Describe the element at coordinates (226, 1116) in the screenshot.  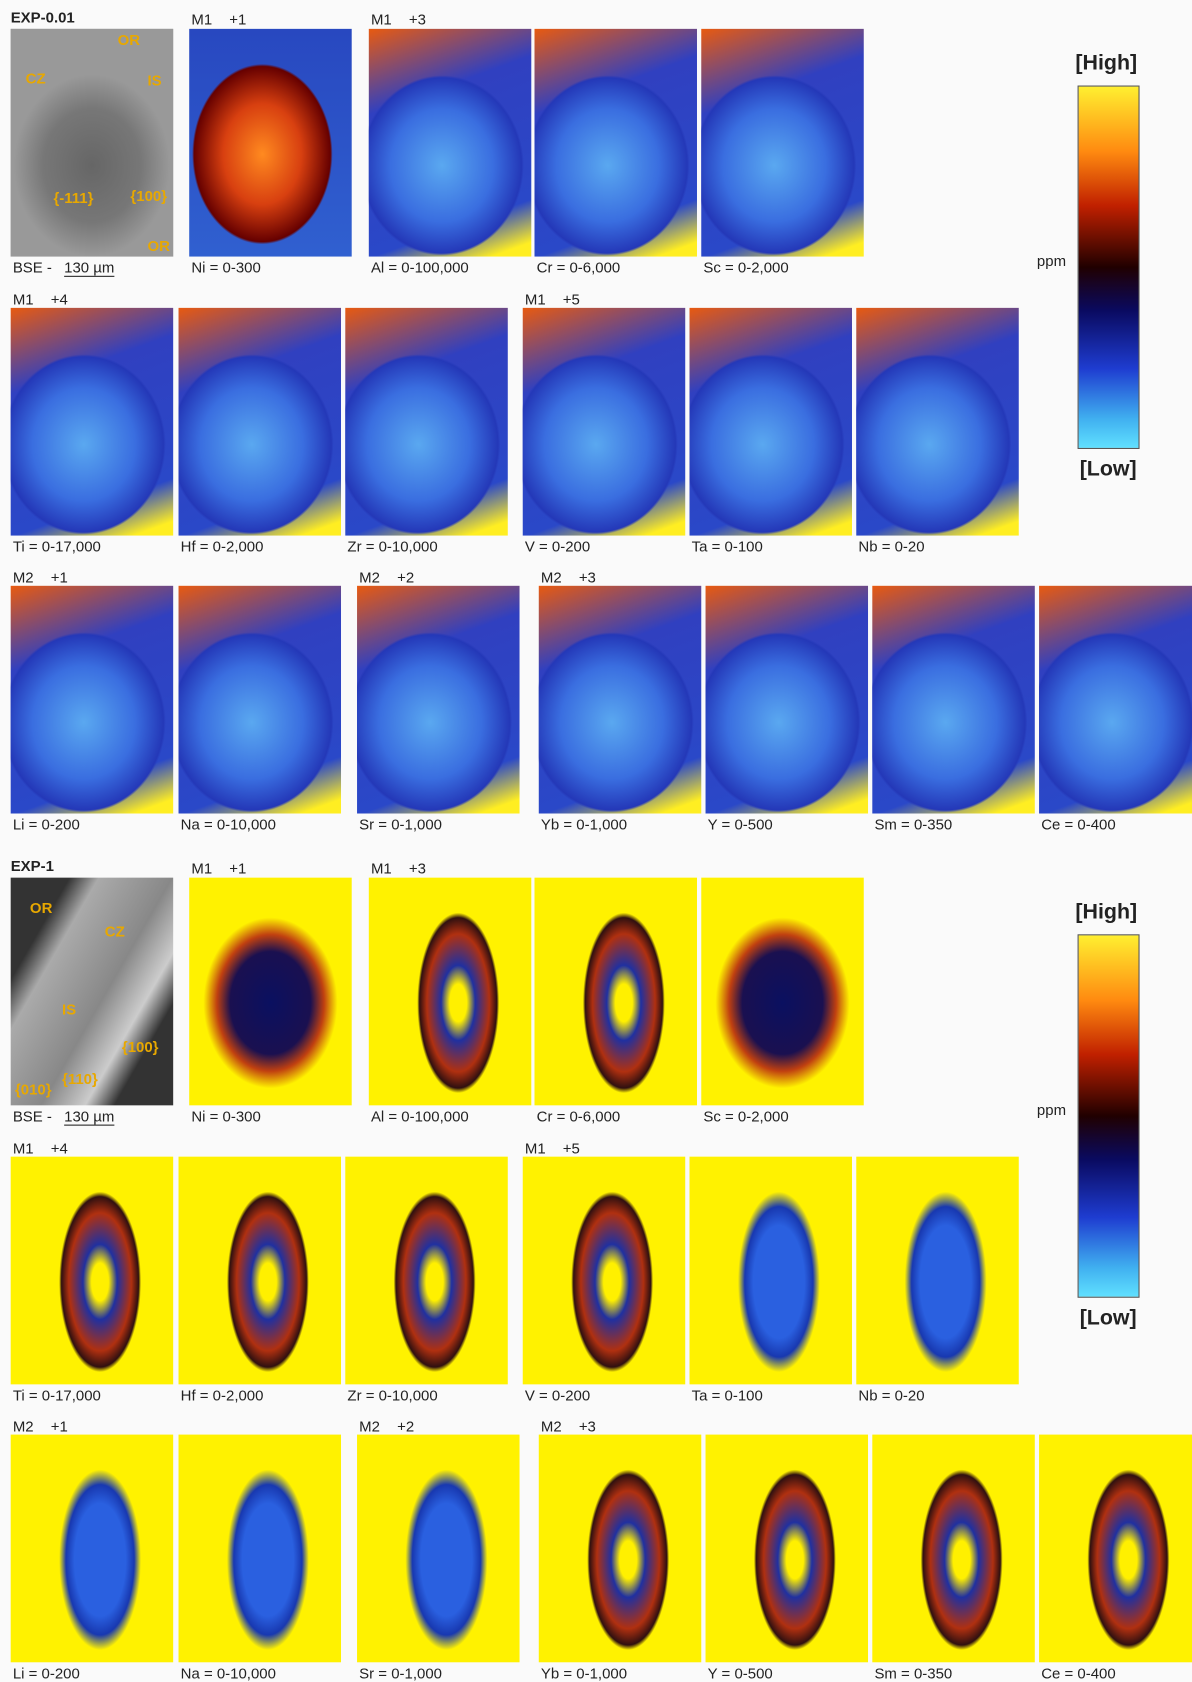
I see `map-label: Ni = 0-300` at that location.